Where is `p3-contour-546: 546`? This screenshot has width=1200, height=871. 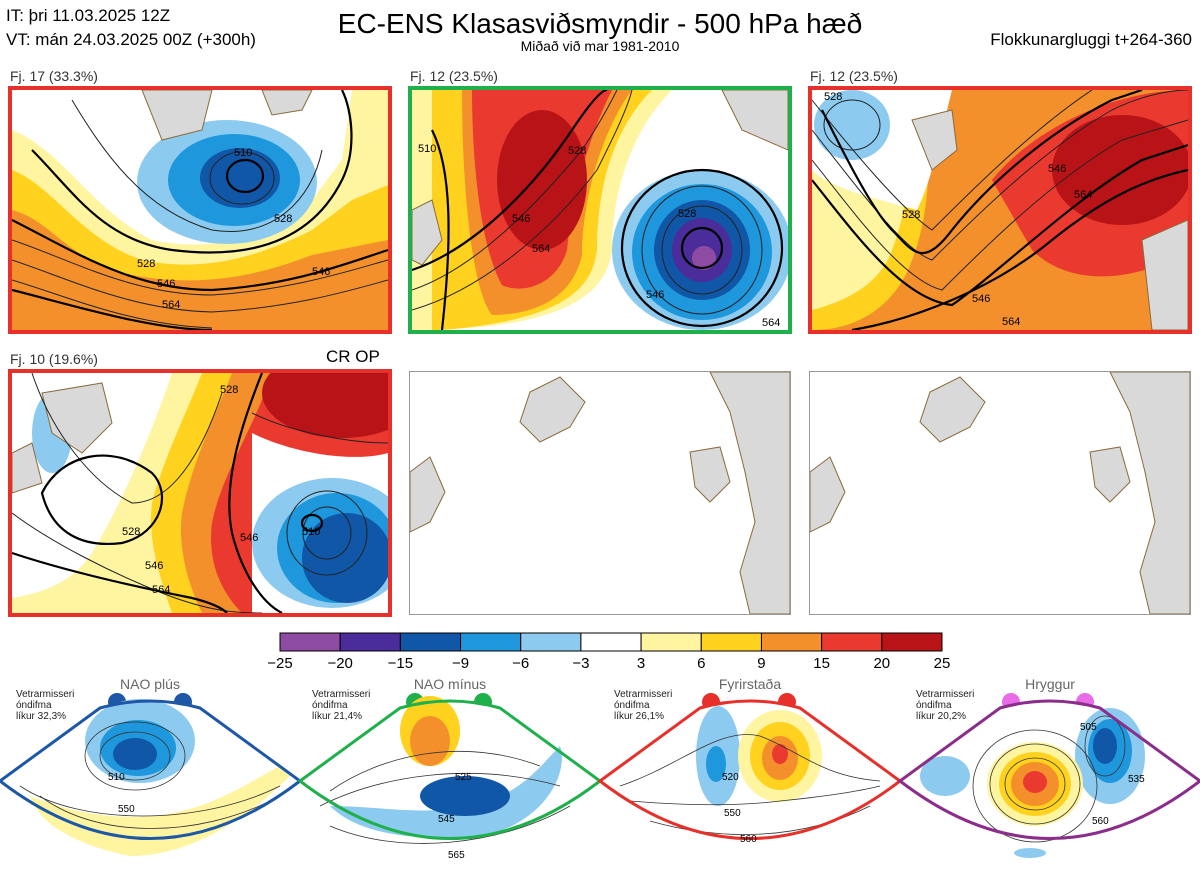
p3-contour-546: 546 is located at coordinates (981, 299).